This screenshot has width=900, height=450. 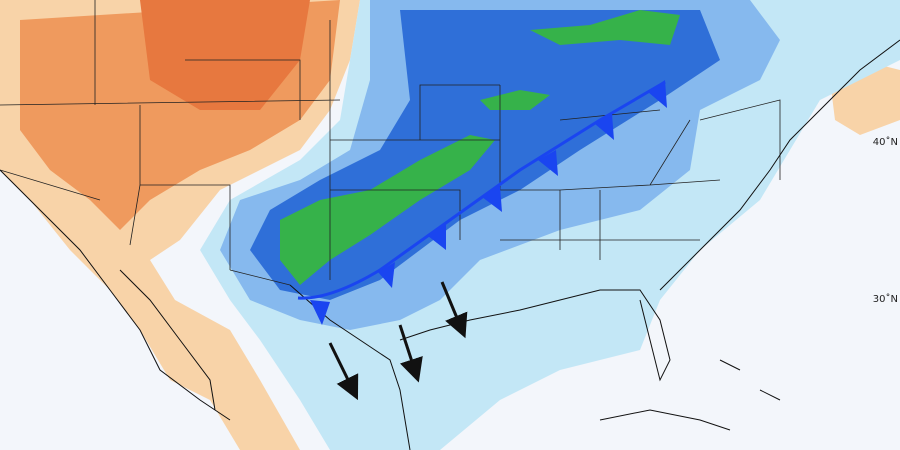 I want to click on motion-arrows, so click(x=398, y=341).